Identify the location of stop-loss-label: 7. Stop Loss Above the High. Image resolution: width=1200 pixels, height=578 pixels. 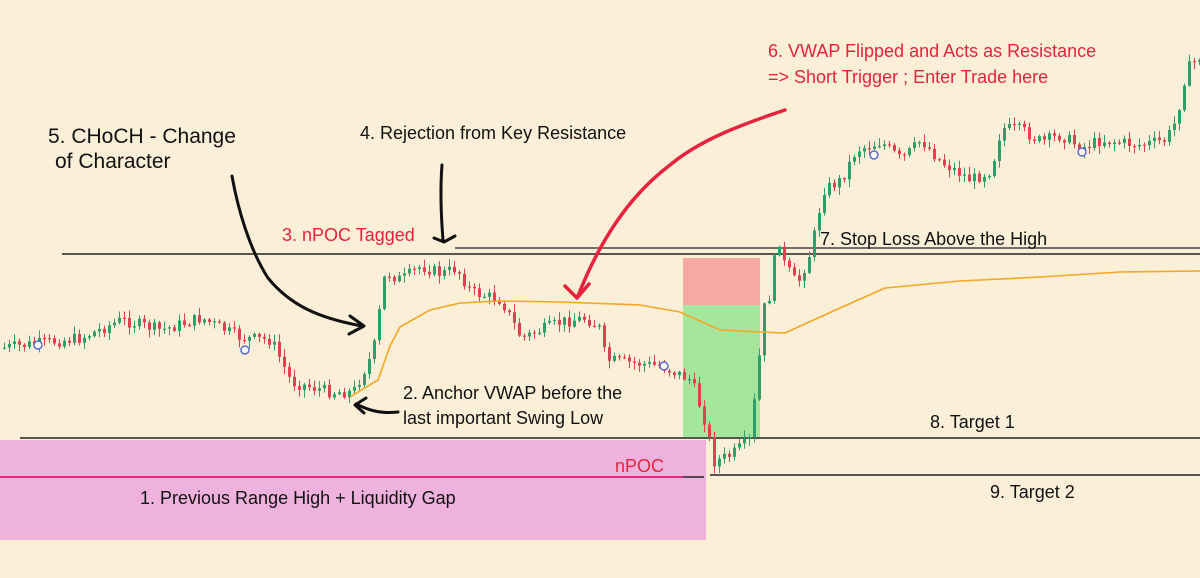
(933, 239).